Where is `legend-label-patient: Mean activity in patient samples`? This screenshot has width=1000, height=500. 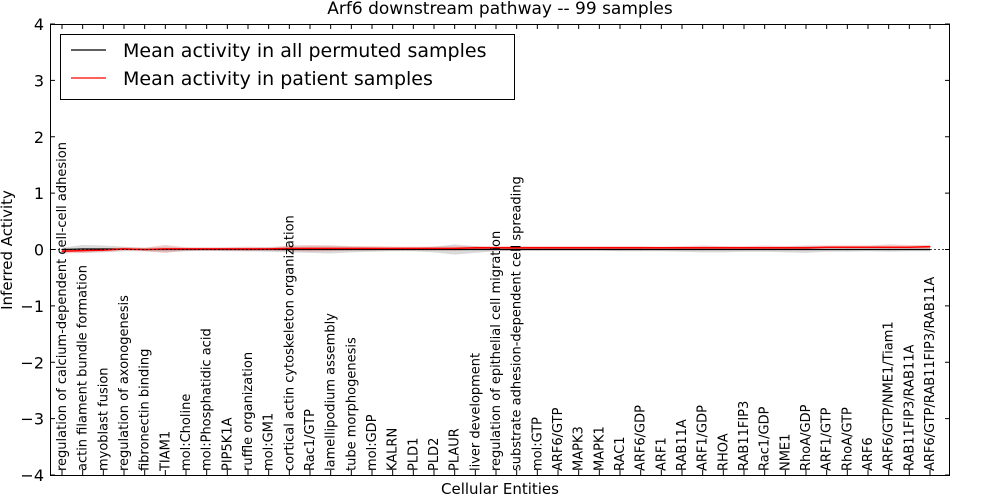 legend-label-patient: Mean activity in patient samples is located at coordinates (278, 79).